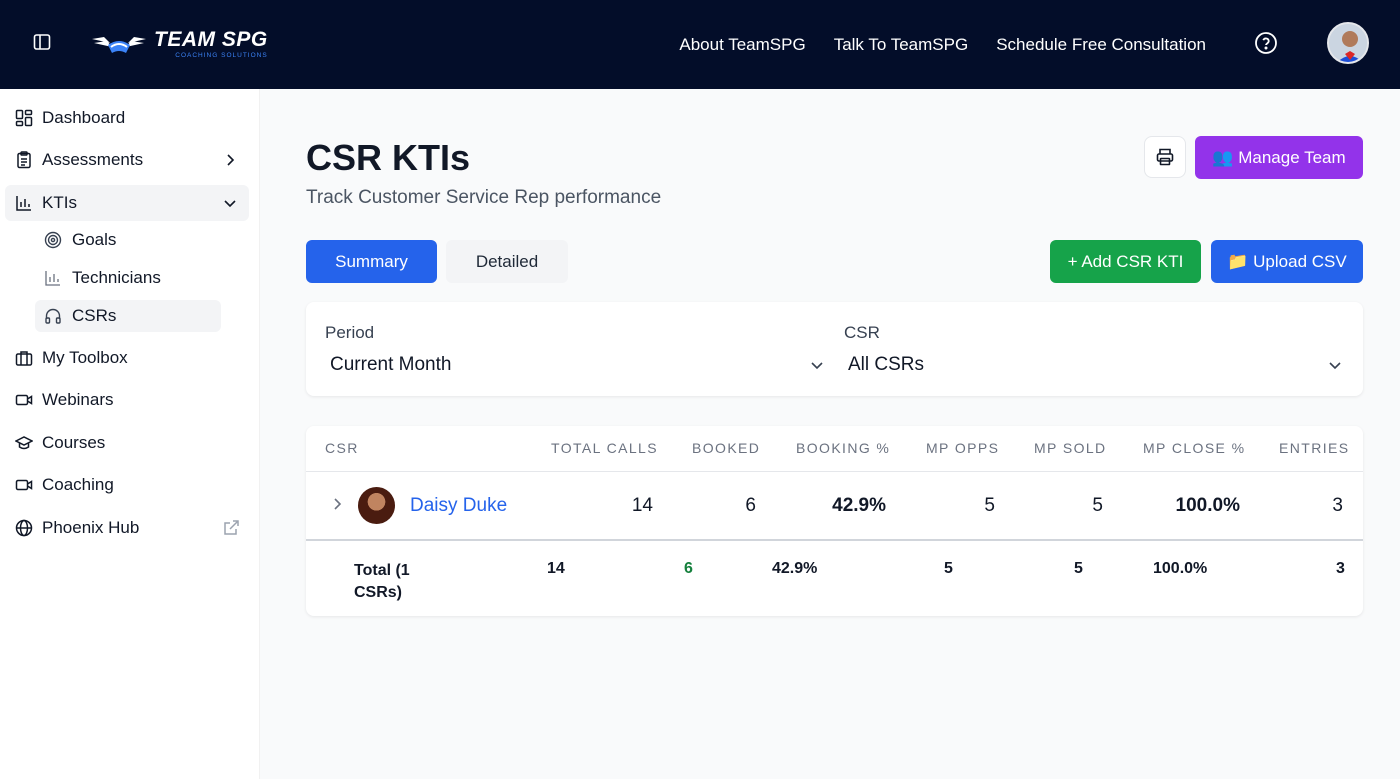 The height and width of the screenshot is (779, 1400). What do you see at coordinates (128, 316) in the screenshot?
I see `sidebar-subitem-csrs: CSRs` at bounding box center [128, 316].